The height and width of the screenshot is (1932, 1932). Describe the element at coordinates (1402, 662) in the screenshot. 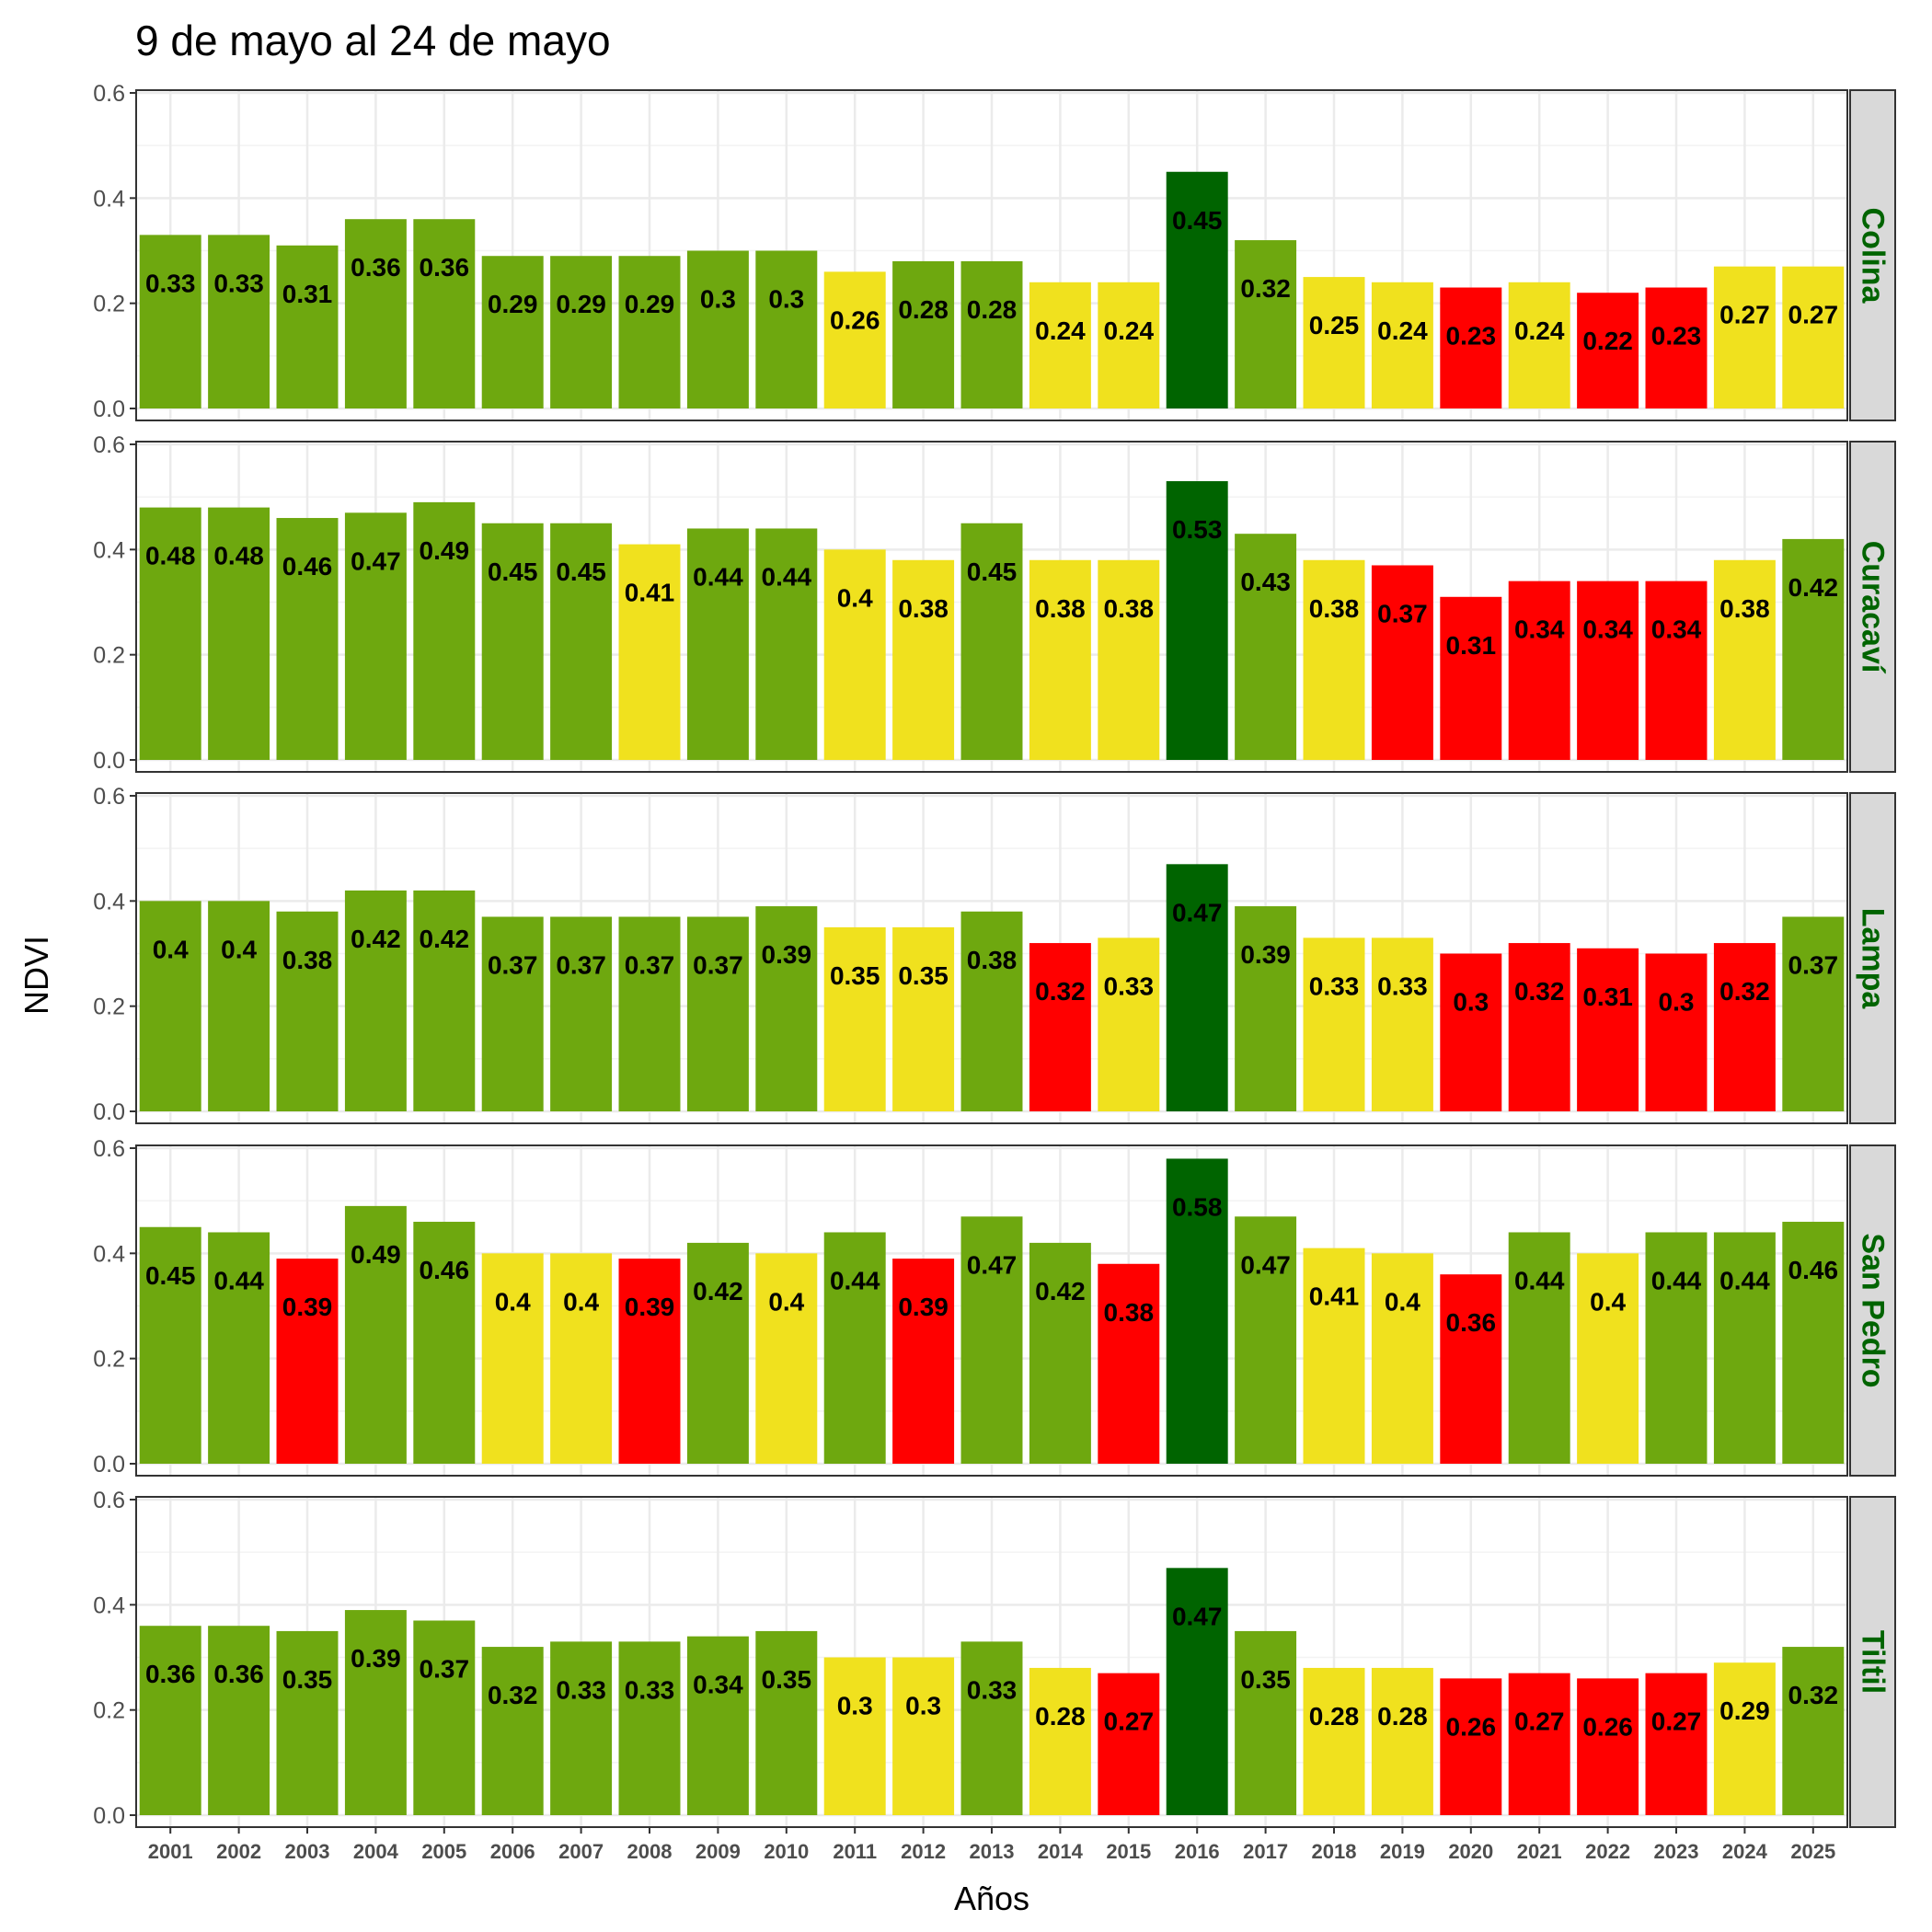

I see `bar-2019` at that location.